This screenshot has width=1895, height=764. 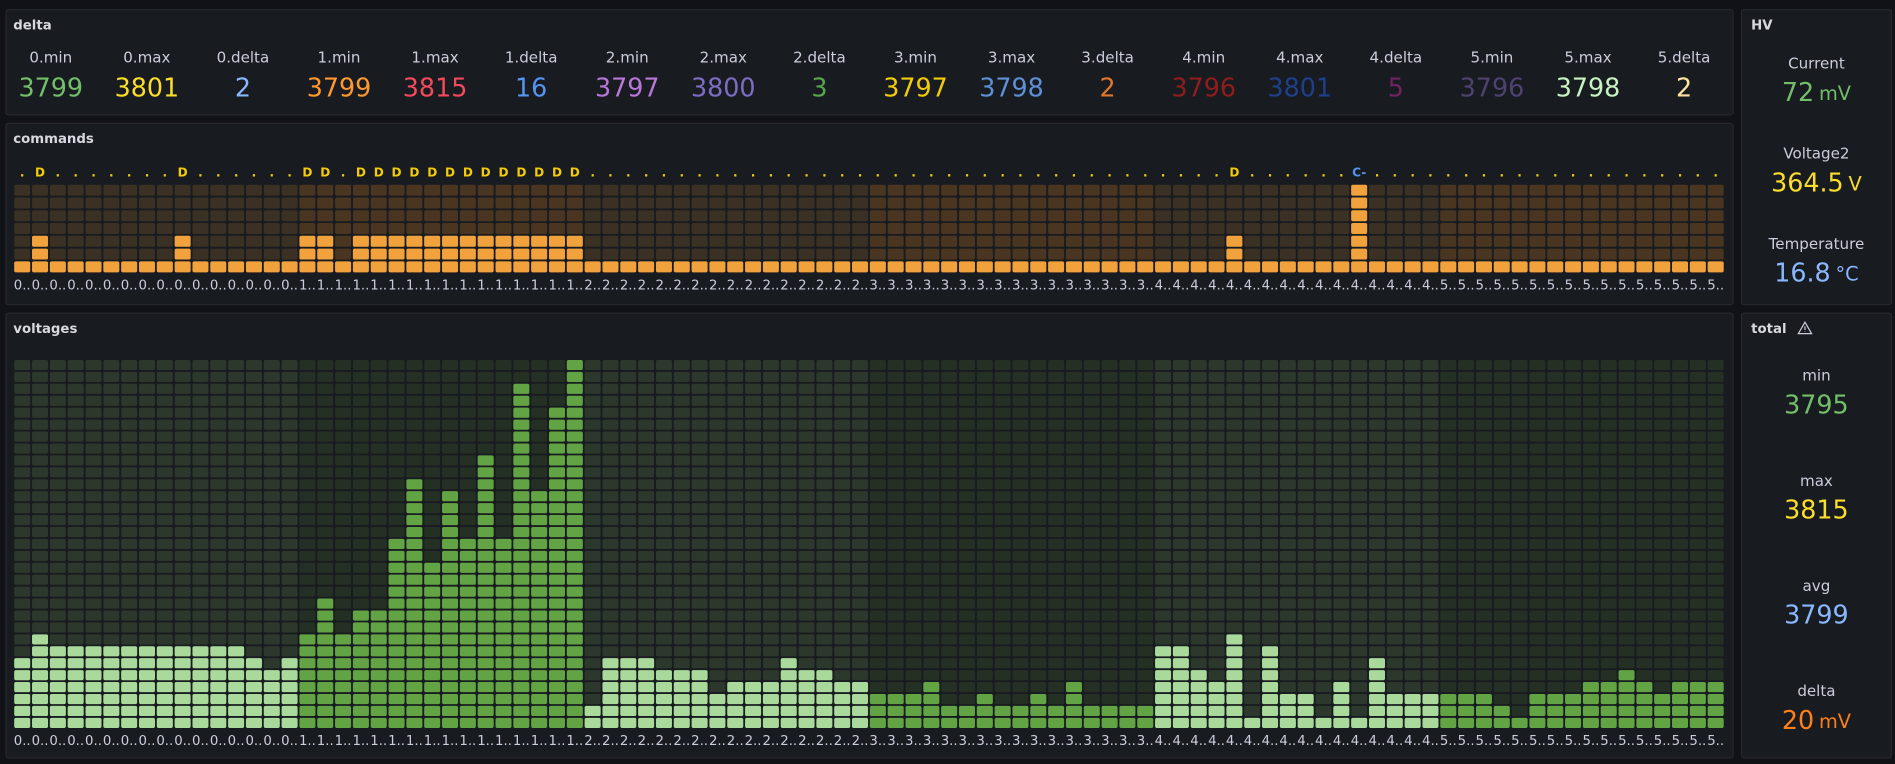 What do you see at coordinates (1805, 327) in the screenshot?
I see `warning-icon` at bounding box center [1805, 327].